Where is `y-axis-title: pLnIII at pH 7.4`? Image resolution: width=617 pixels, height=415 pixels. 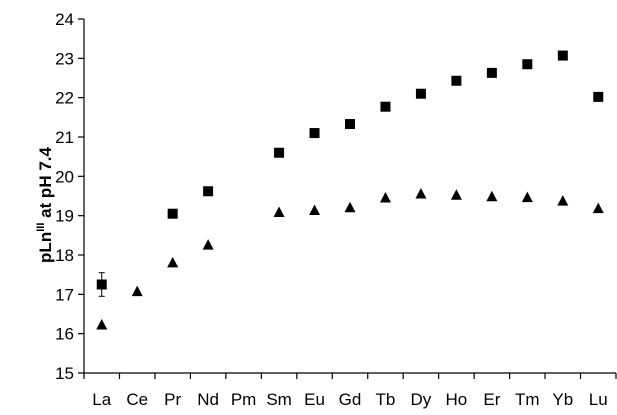
y-axis-title: pLnIII at pH 7.4 is located at coordinates (45, 205).